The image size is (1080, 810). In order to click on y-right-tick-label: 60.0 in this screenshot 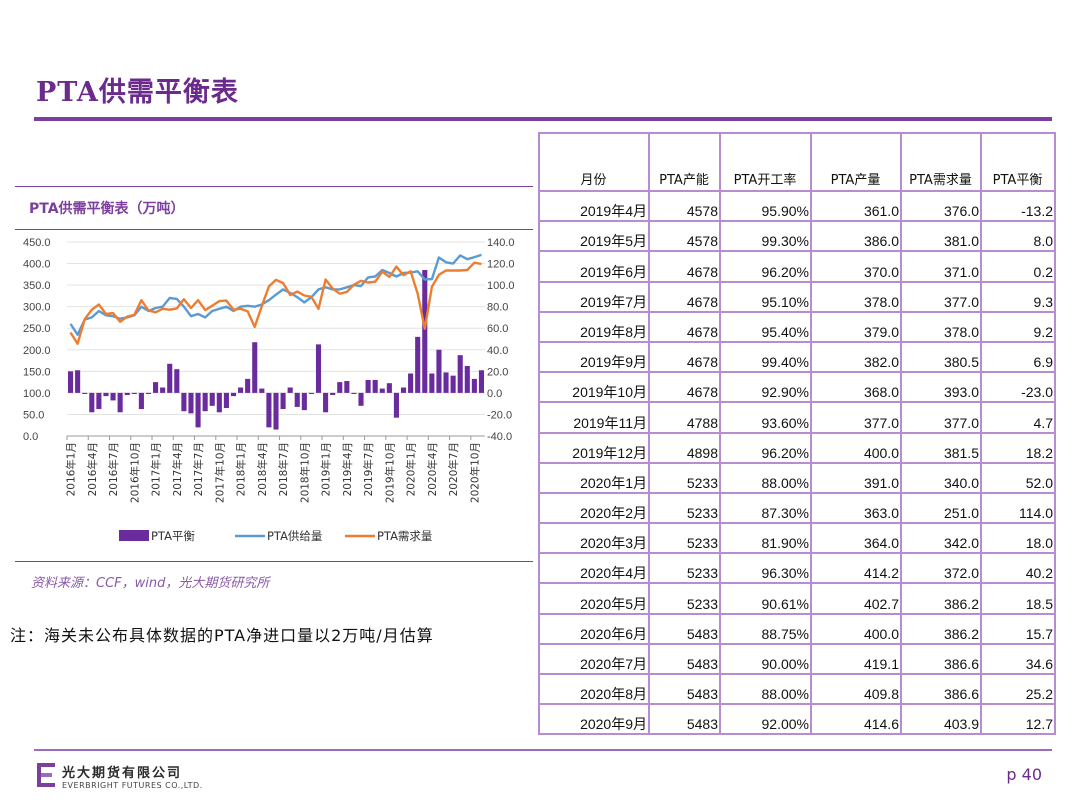, I will do `click(497, 329)`.